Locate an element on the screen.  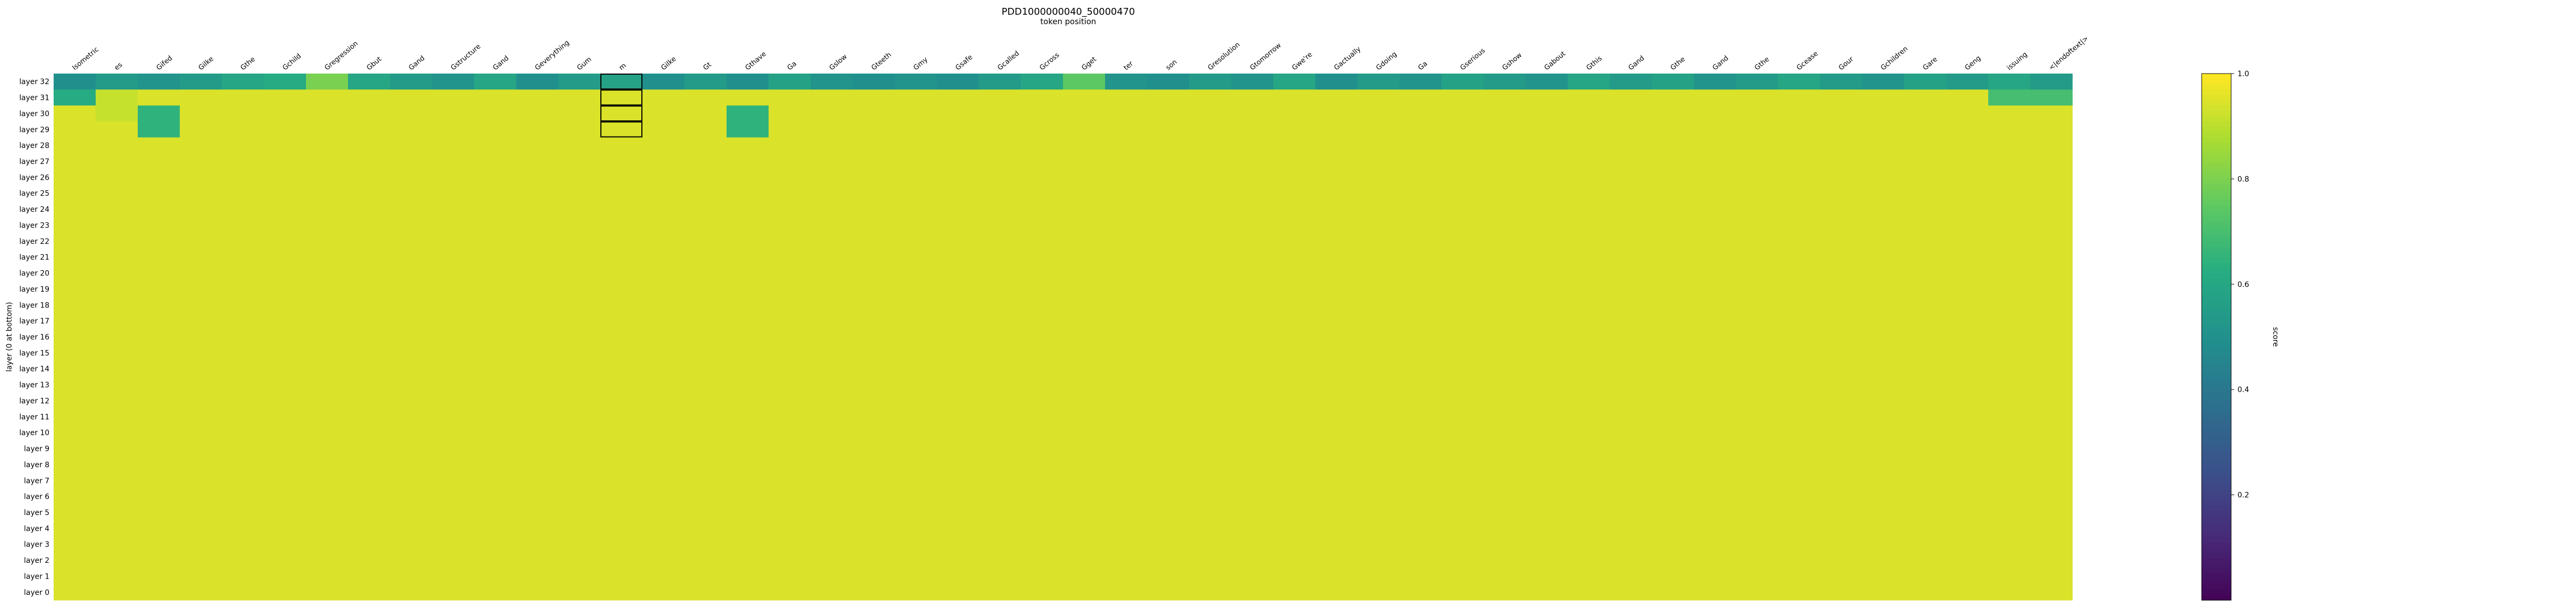
x-tick-label: Gthe is located at coordinates (248, 64).